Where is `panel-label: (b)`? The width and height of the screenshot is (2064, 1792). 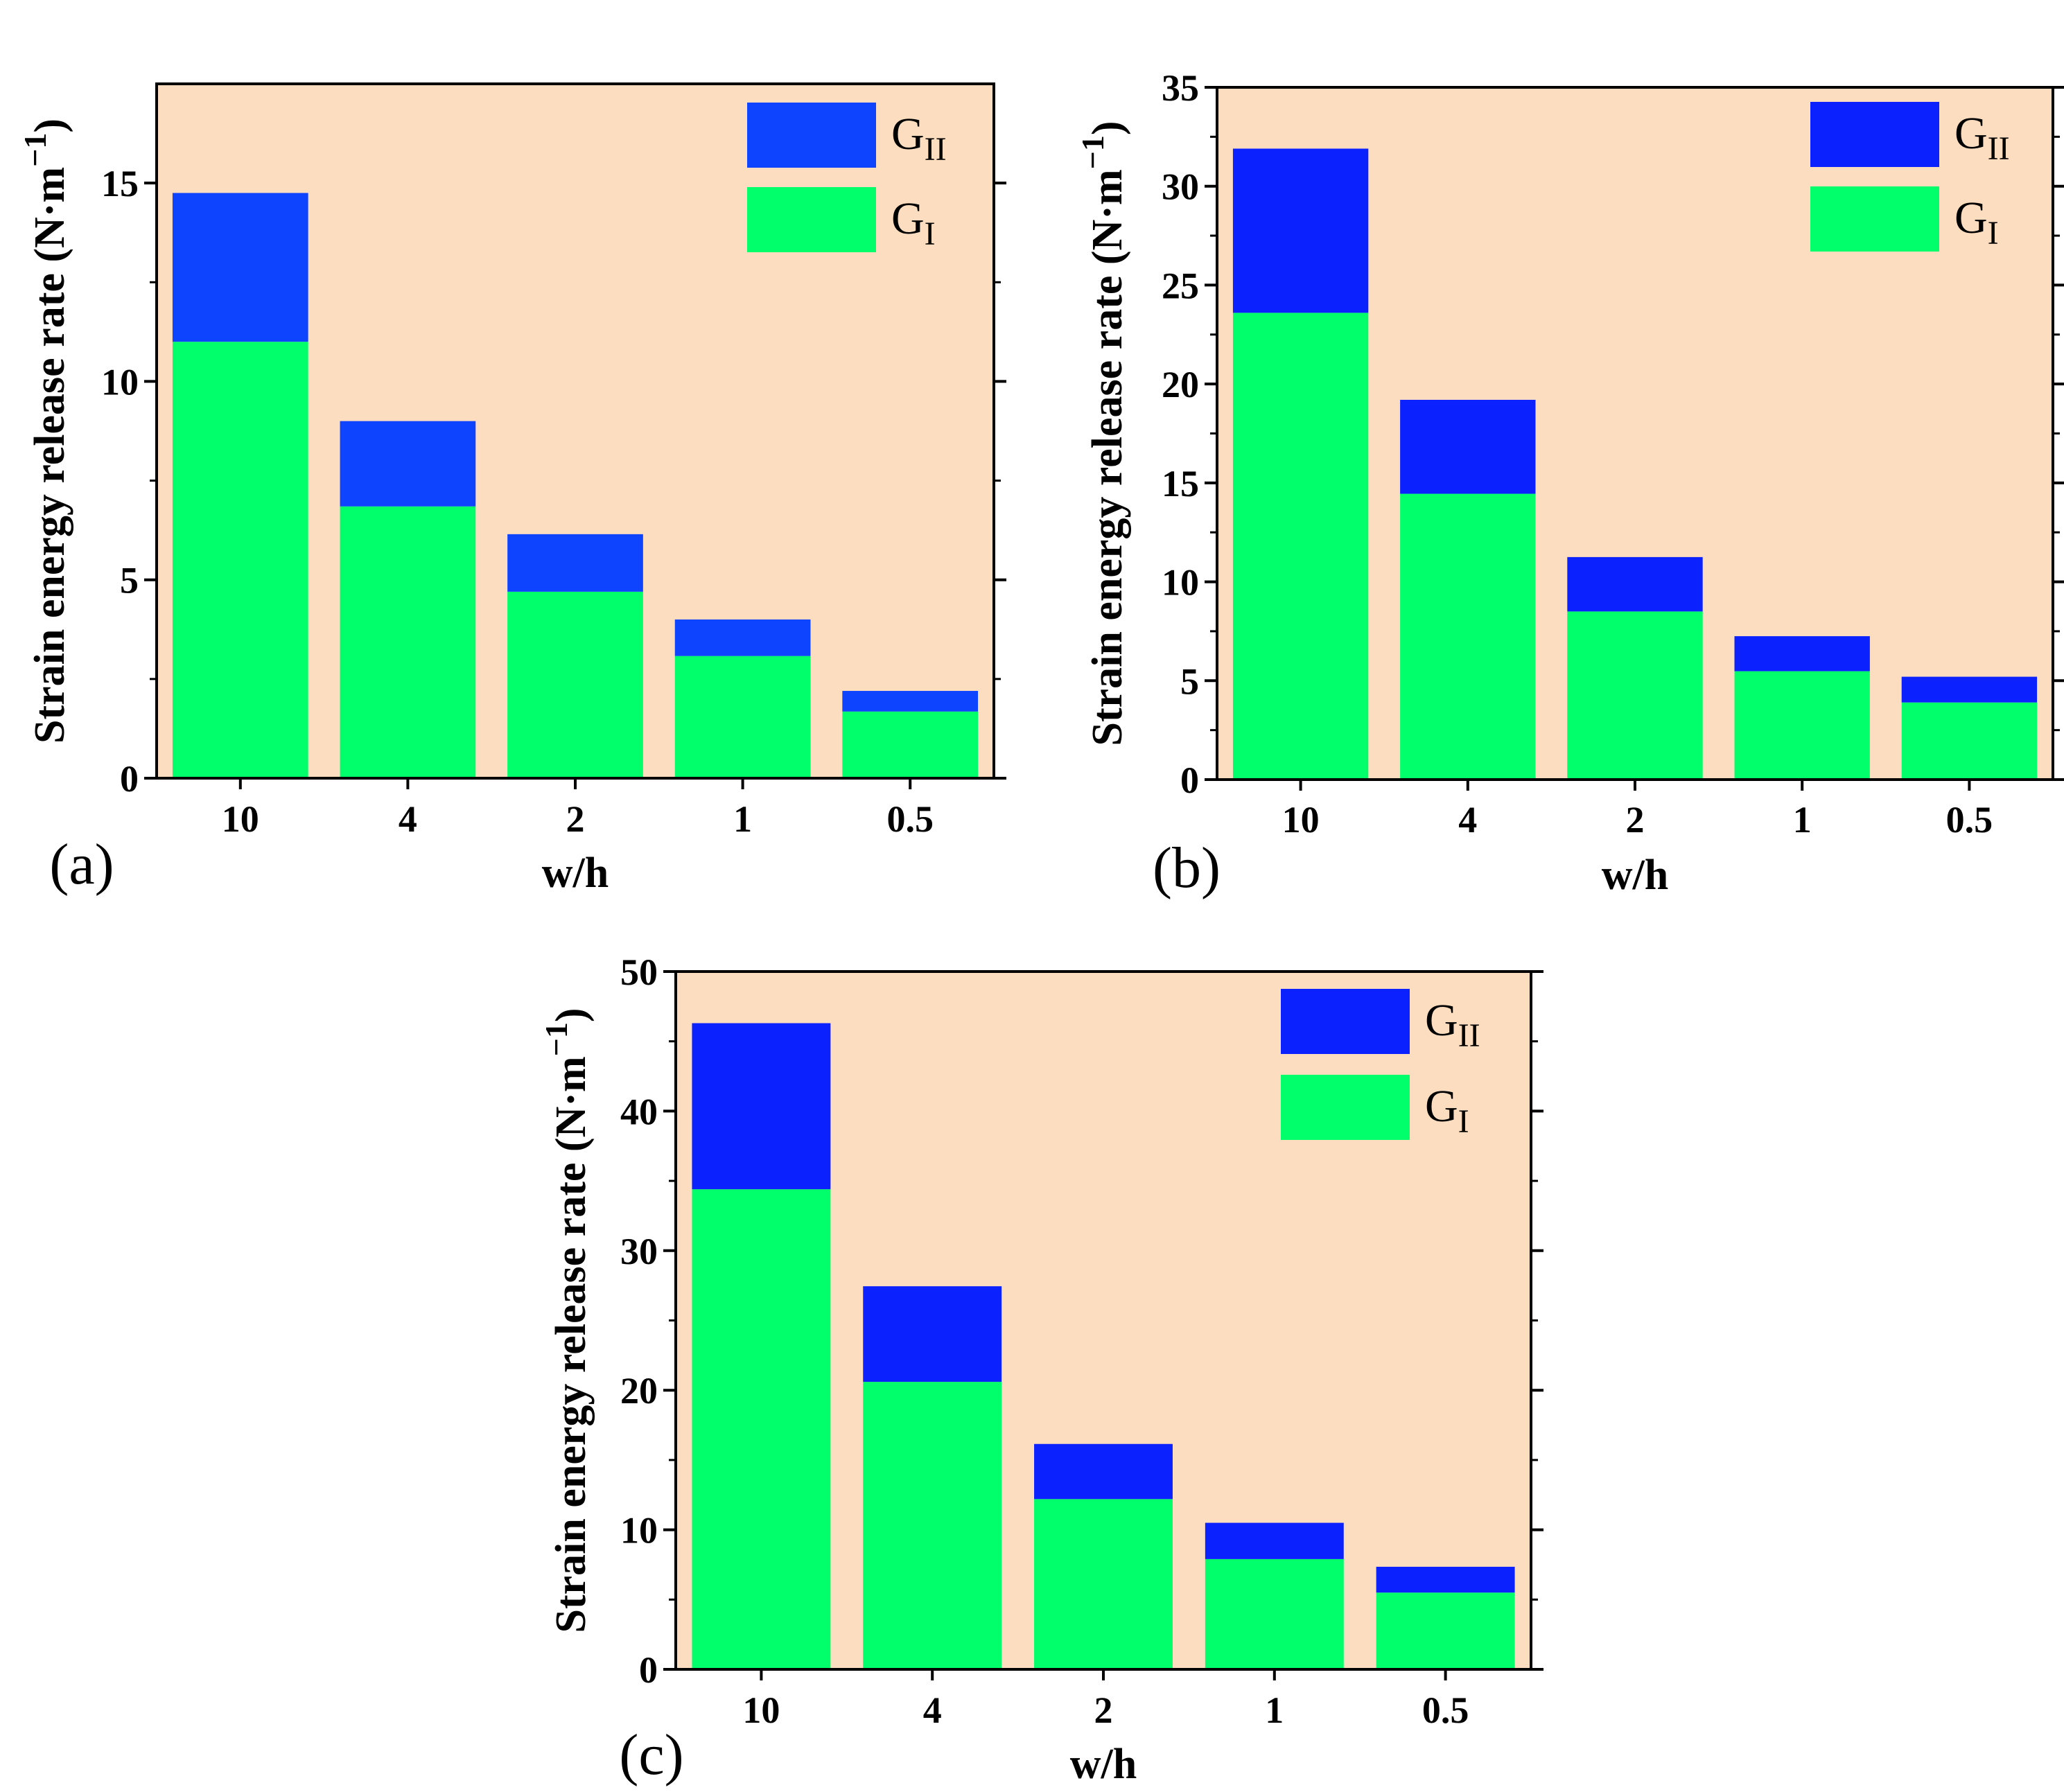 panel-label: (b) is located at coordinates (1187, 868).